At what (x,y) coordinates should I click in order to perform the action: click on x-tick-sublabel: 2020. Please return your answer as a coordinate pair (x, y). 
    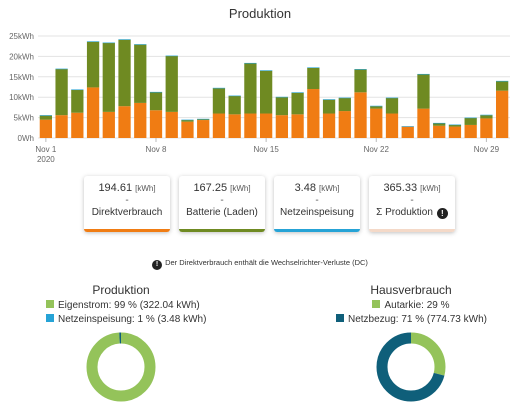
    Looking at the image, I should click on (46, 159).